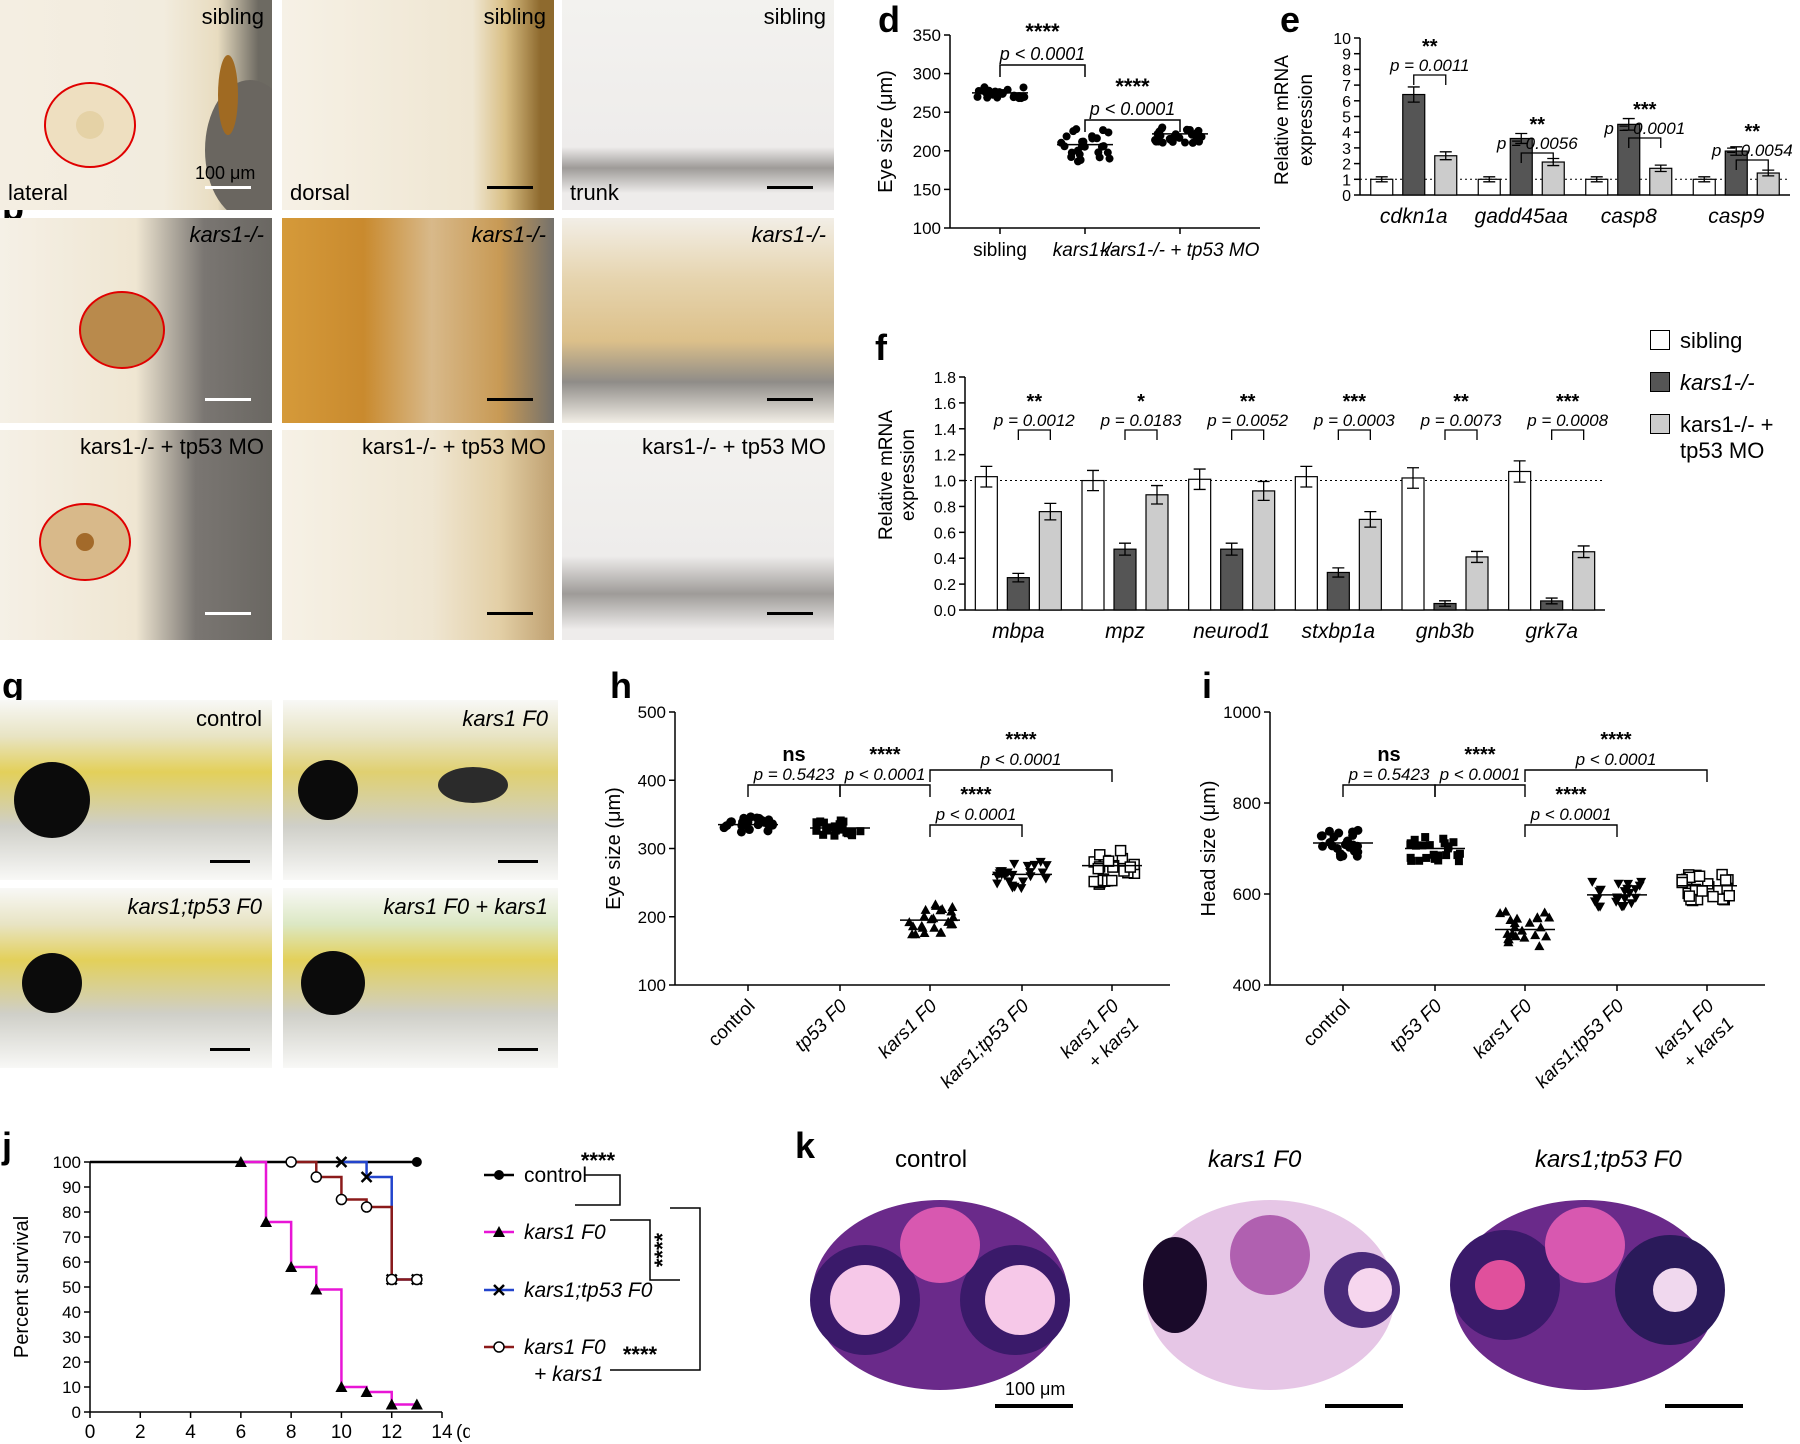 Image resolution: width=1800 pixels, height=1444 pixels. Describe the element at coordinates (794, 16) in the screenshot. I see `label-sibling: sibling` at that location.